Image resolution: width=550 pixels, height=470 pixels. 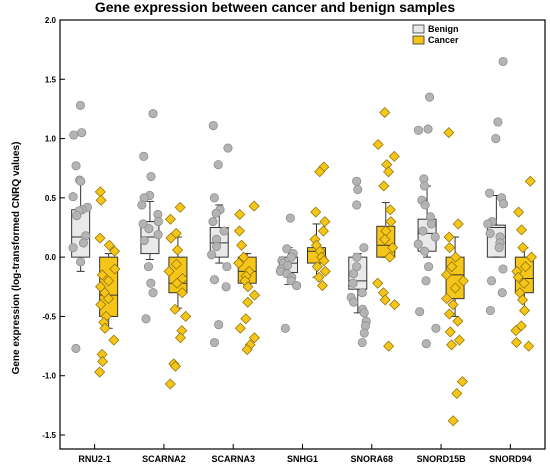 What do you see at coordinates (49, 316) in the screenshot?
I see `y-tick-label: -0.5` at bounding box center [49, 316].